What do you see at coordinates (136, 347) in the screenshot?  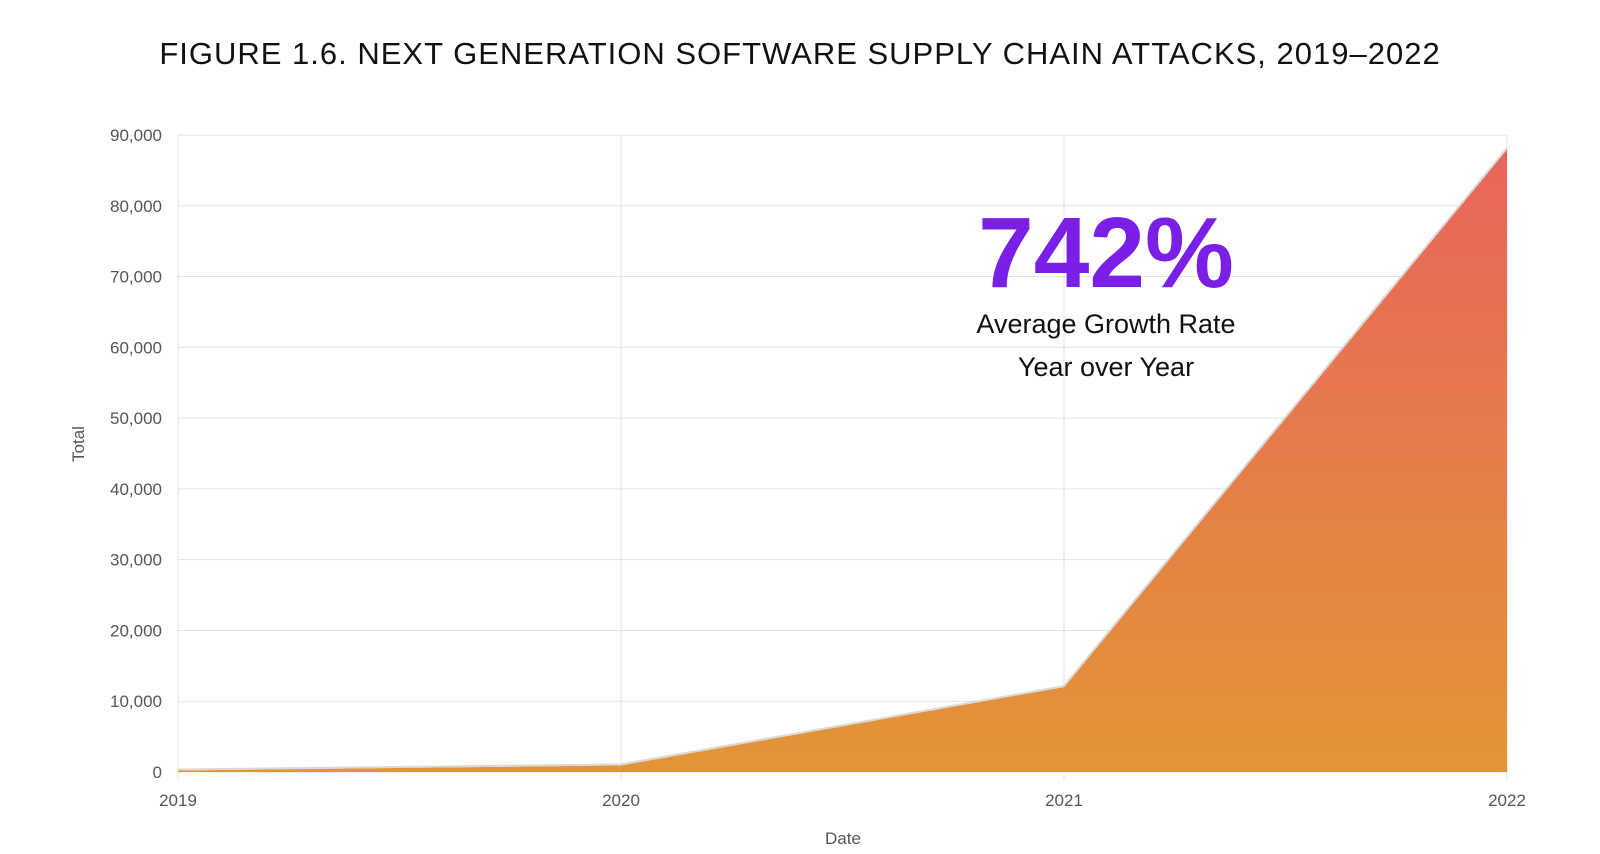 I see `y-tick-label: 60,000` at bounding box center [136, 347].